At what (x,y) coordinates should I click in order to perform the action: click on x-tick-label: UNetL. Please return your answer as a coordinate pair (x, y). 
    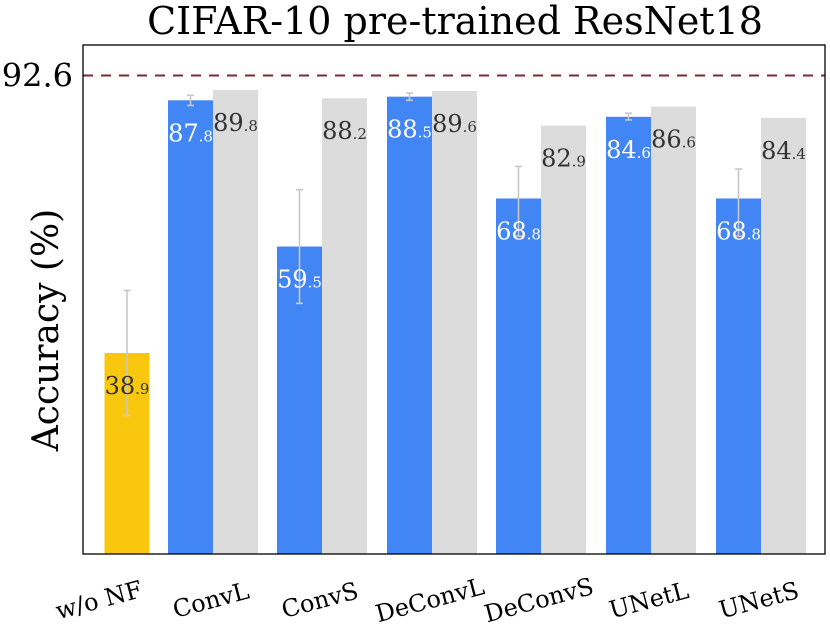
    Looking at the image, I should click on (649, 600).